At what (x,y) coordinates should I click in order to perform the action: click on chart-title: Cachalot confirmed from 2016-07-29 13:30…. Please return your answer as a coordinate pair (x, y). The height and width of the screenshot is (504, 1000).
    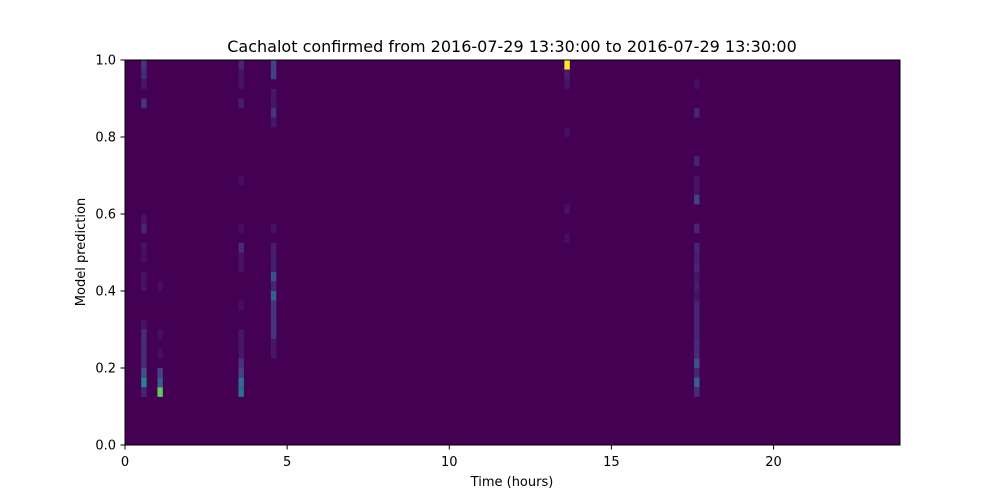
    Looking at the image, I should click on (512, 46).